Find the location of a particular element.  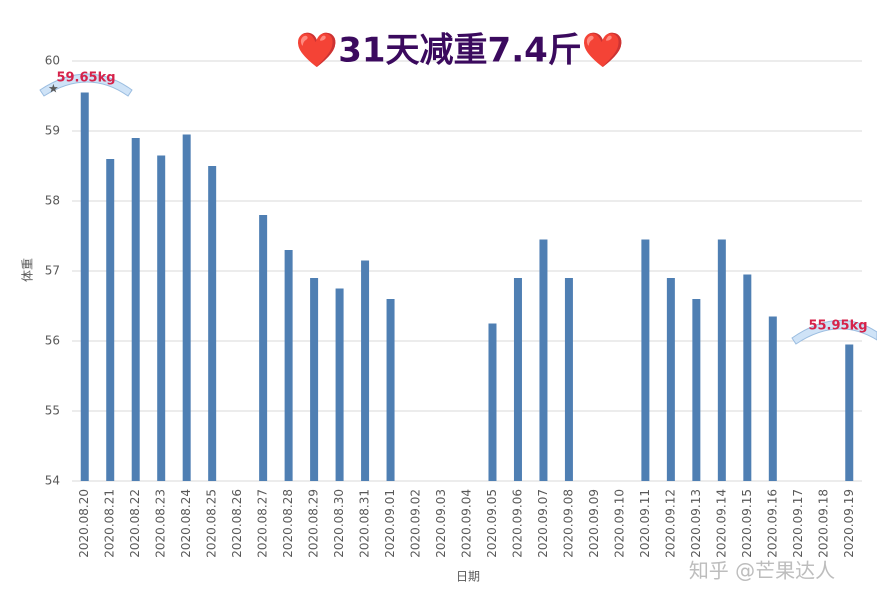

x-tick-label: 2020.09.06 is located at coordinates (517, 523).